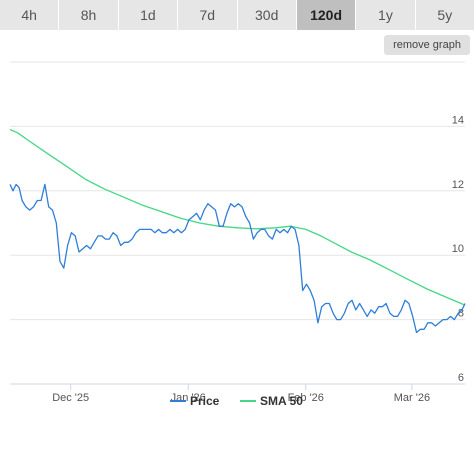 Image resolution: width=474 pixels, height=455 pixels. Describe the element at coordinates (148, 15) in the screenshot. I see `tab-1d: 1d` at that location.